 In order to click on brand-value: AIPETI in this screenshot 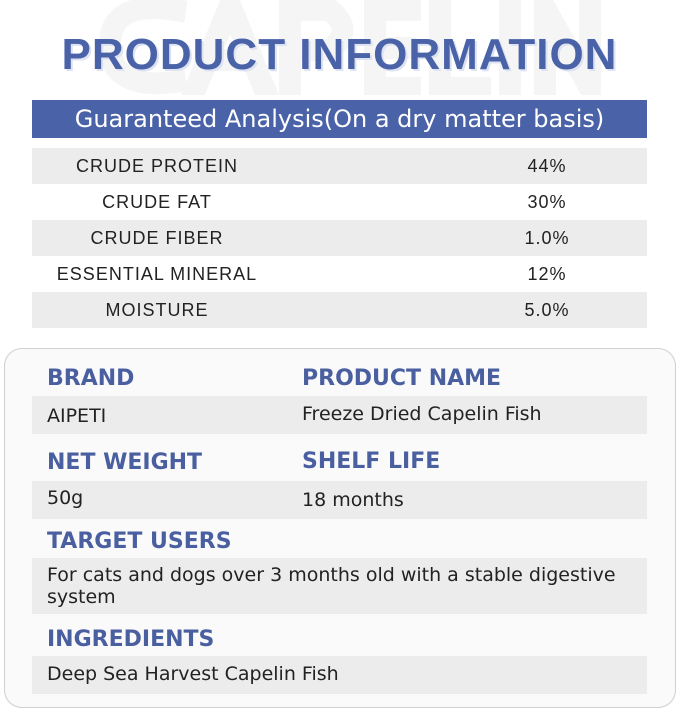, I will do `click(77, 416)`.